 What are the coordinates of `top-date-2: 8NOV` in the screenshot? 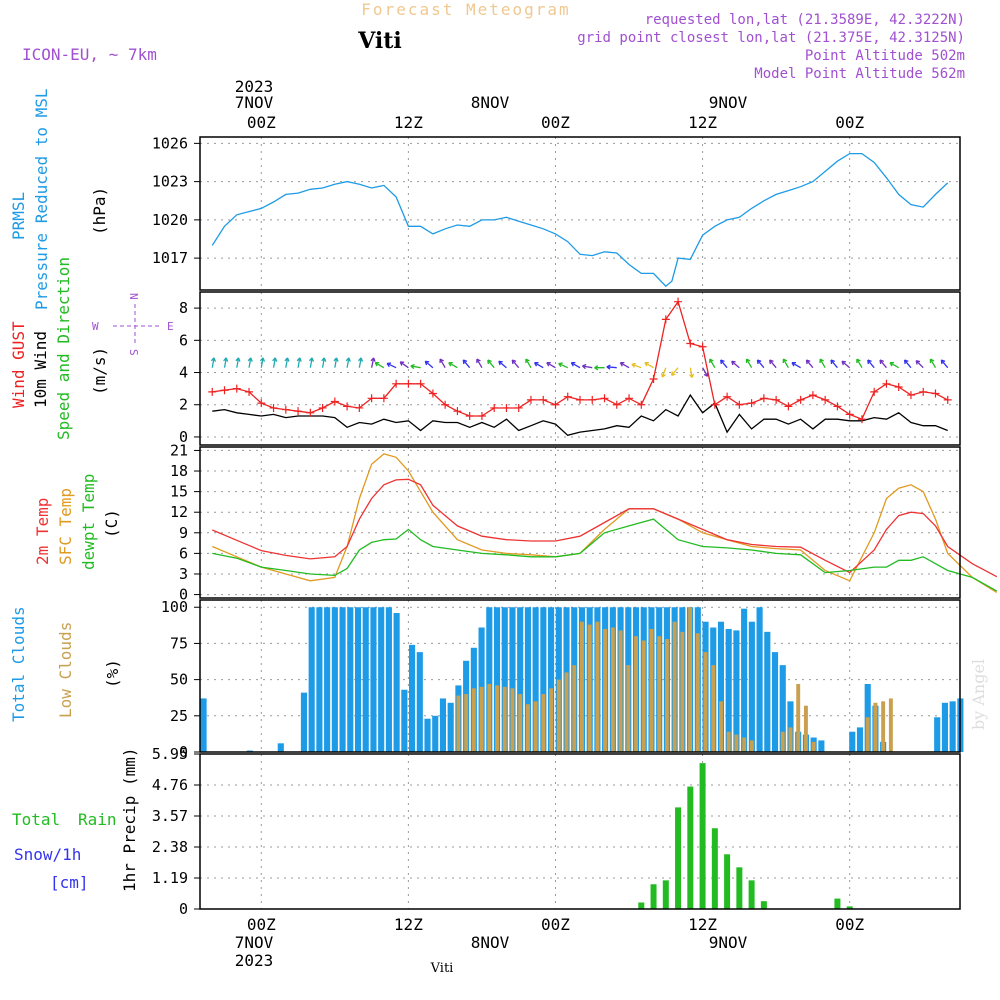 It's located at (490, 102).